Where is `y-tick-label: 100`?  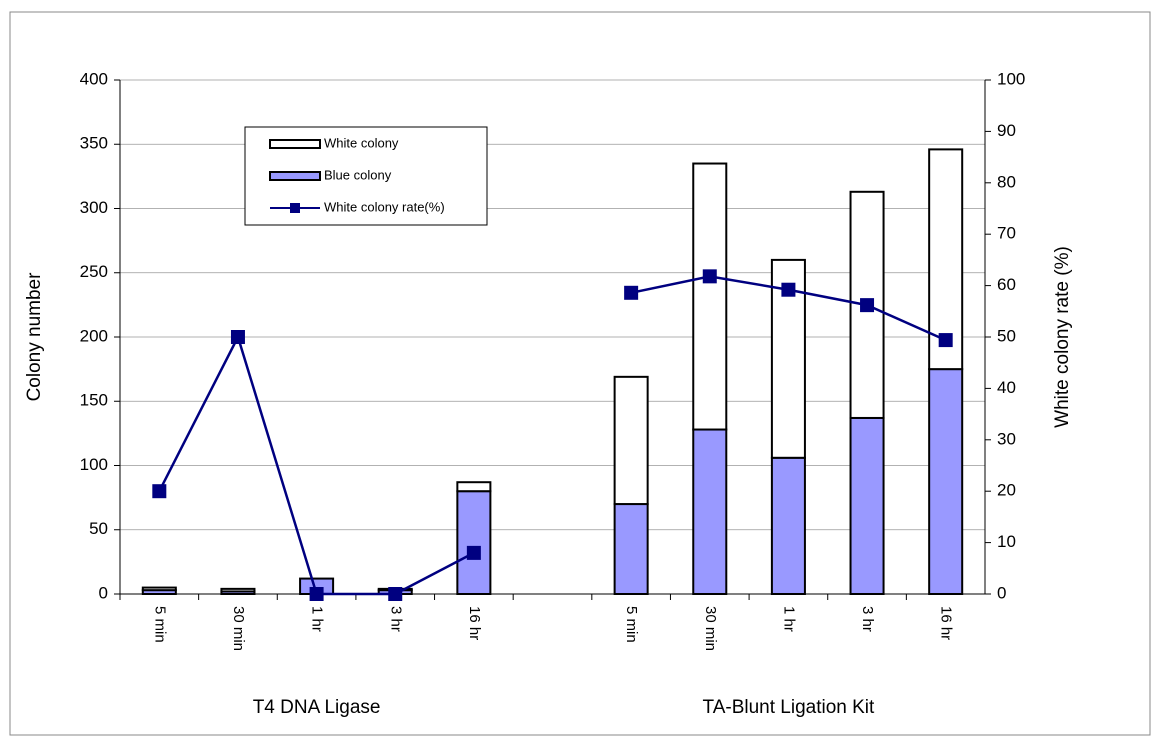 y-tick-label: 100 is located at coordinates (94, 464).